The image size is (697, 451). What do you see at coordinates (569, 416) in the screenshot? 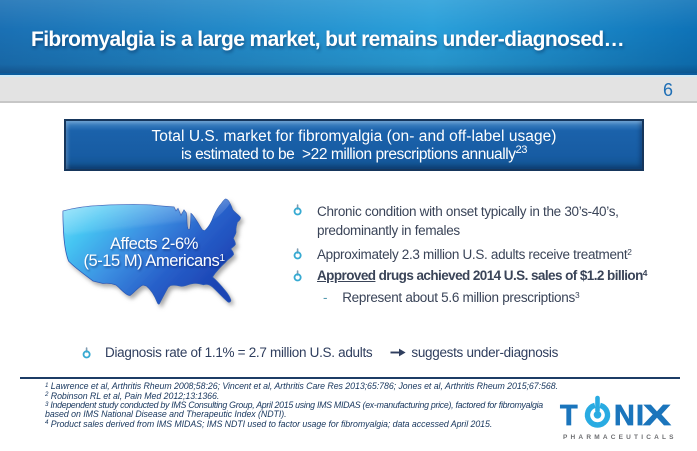
I see `svg-text: T` at bounding box center [569, 416].